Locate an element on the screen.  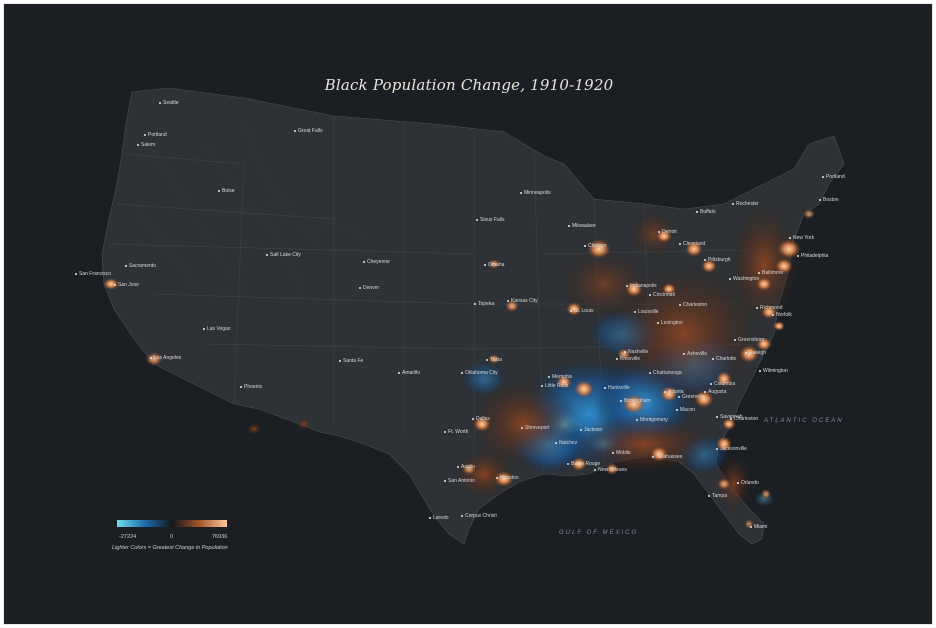
city-label: Mobile is located at coordinates (621, 453).